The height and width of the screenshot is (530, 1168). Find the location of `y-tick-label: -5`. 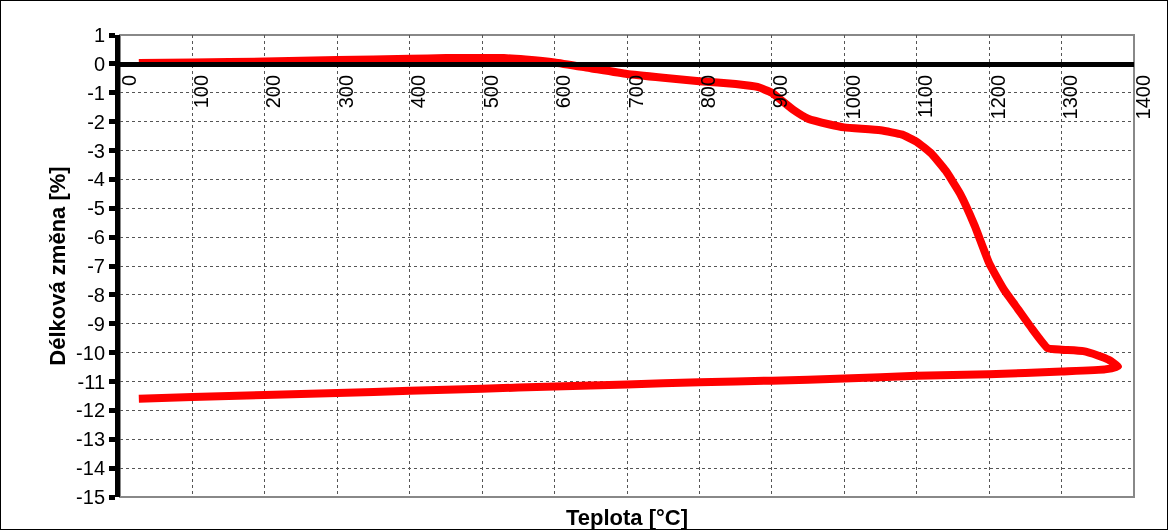

y-tick-label: -5 is located at coordinates (96, 208).